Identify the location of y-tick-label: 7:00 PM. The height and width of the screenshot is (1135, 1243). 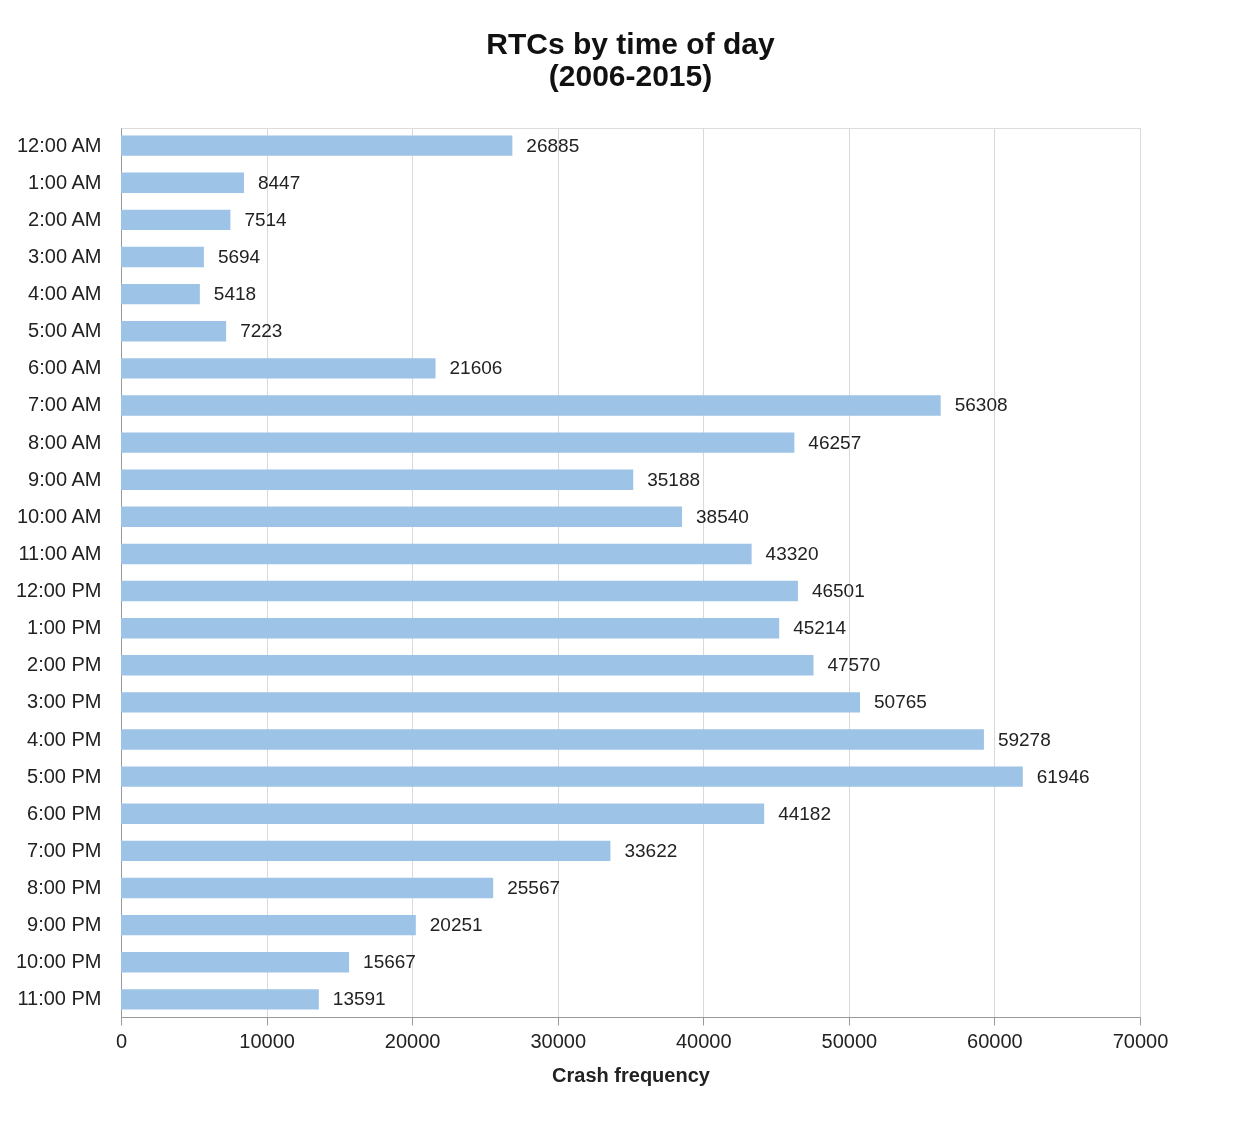
(64, 849).